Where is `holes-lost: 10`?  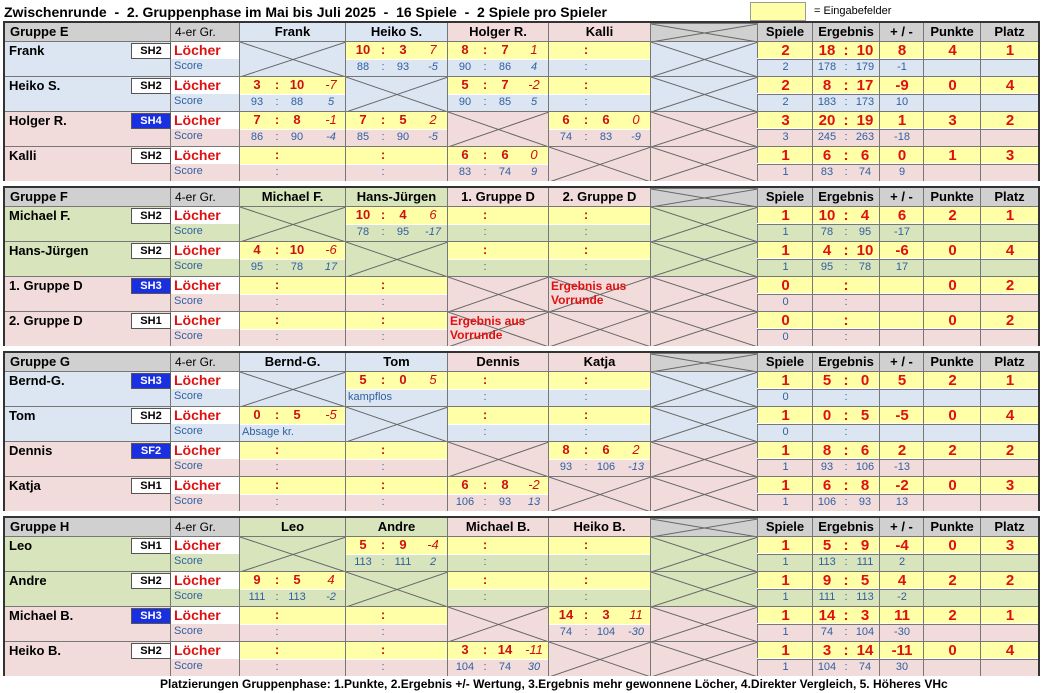
holes-lost: 10 is located at coordinates (297, 84).